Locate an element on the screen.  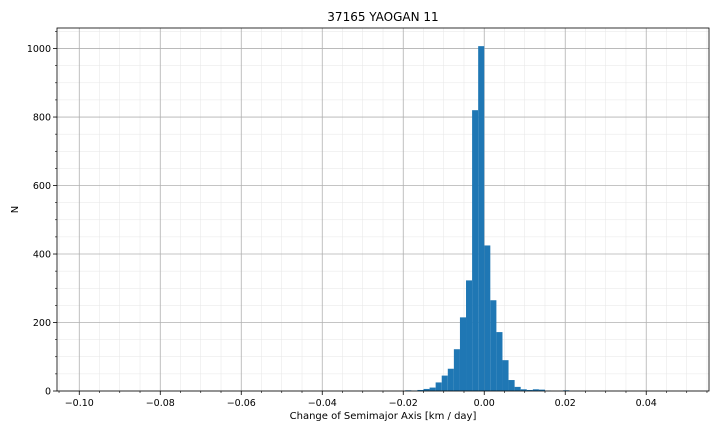
x-axis-label: Change of Semimajor Axis [km / day] is located at coordinates (383, 416).